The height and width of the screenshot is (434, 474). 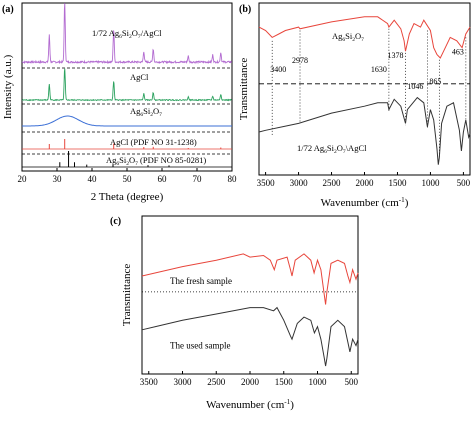 I want to click on ftir-peak-annotation: 463, so click(x=458, y=52).